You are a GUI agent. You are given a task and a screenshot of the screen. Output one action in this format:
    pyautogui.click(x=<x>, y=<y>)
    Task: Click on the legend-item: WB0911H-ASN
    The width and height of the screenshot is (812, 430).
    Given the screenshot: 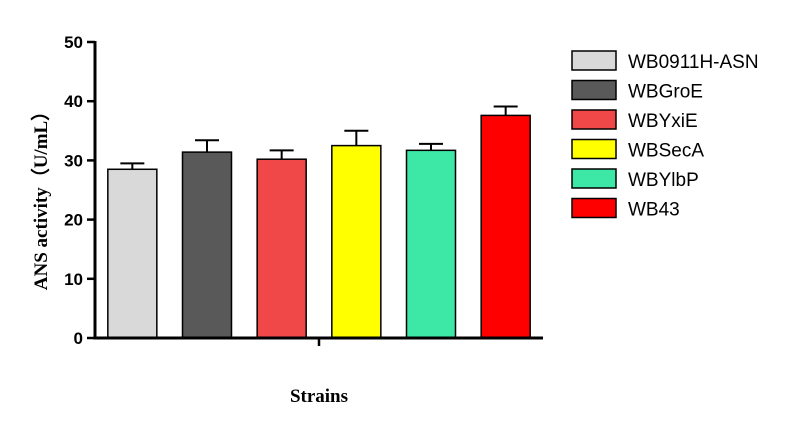 What is the action you would take?
    pyautogui.click(x=665, y=61)
    